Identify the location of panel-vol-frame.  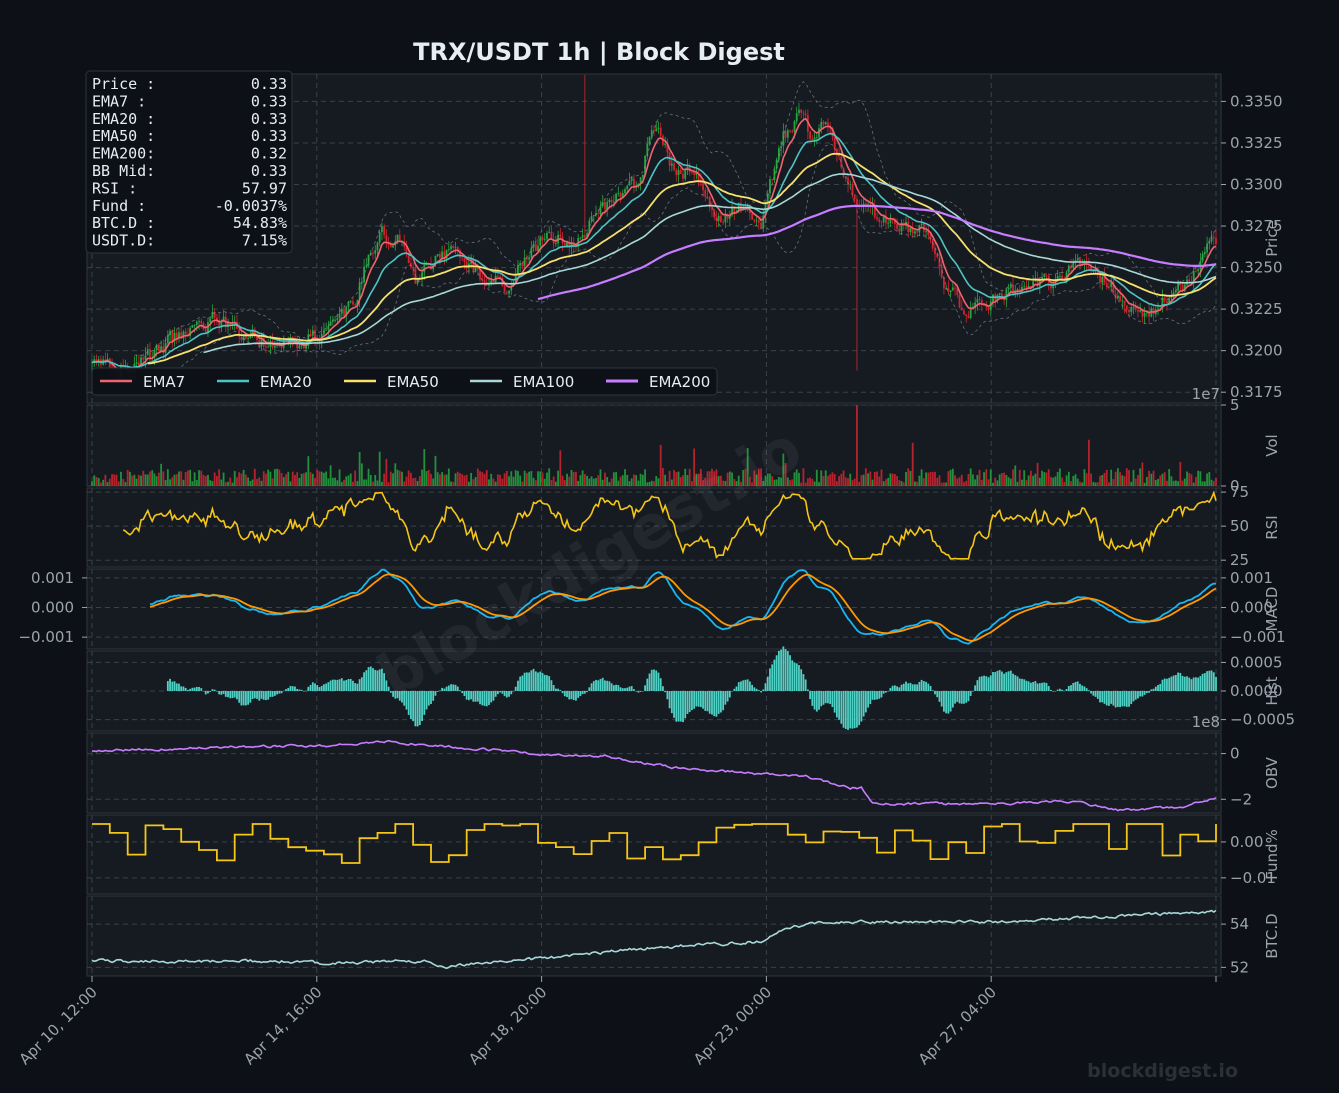
(654, 445).